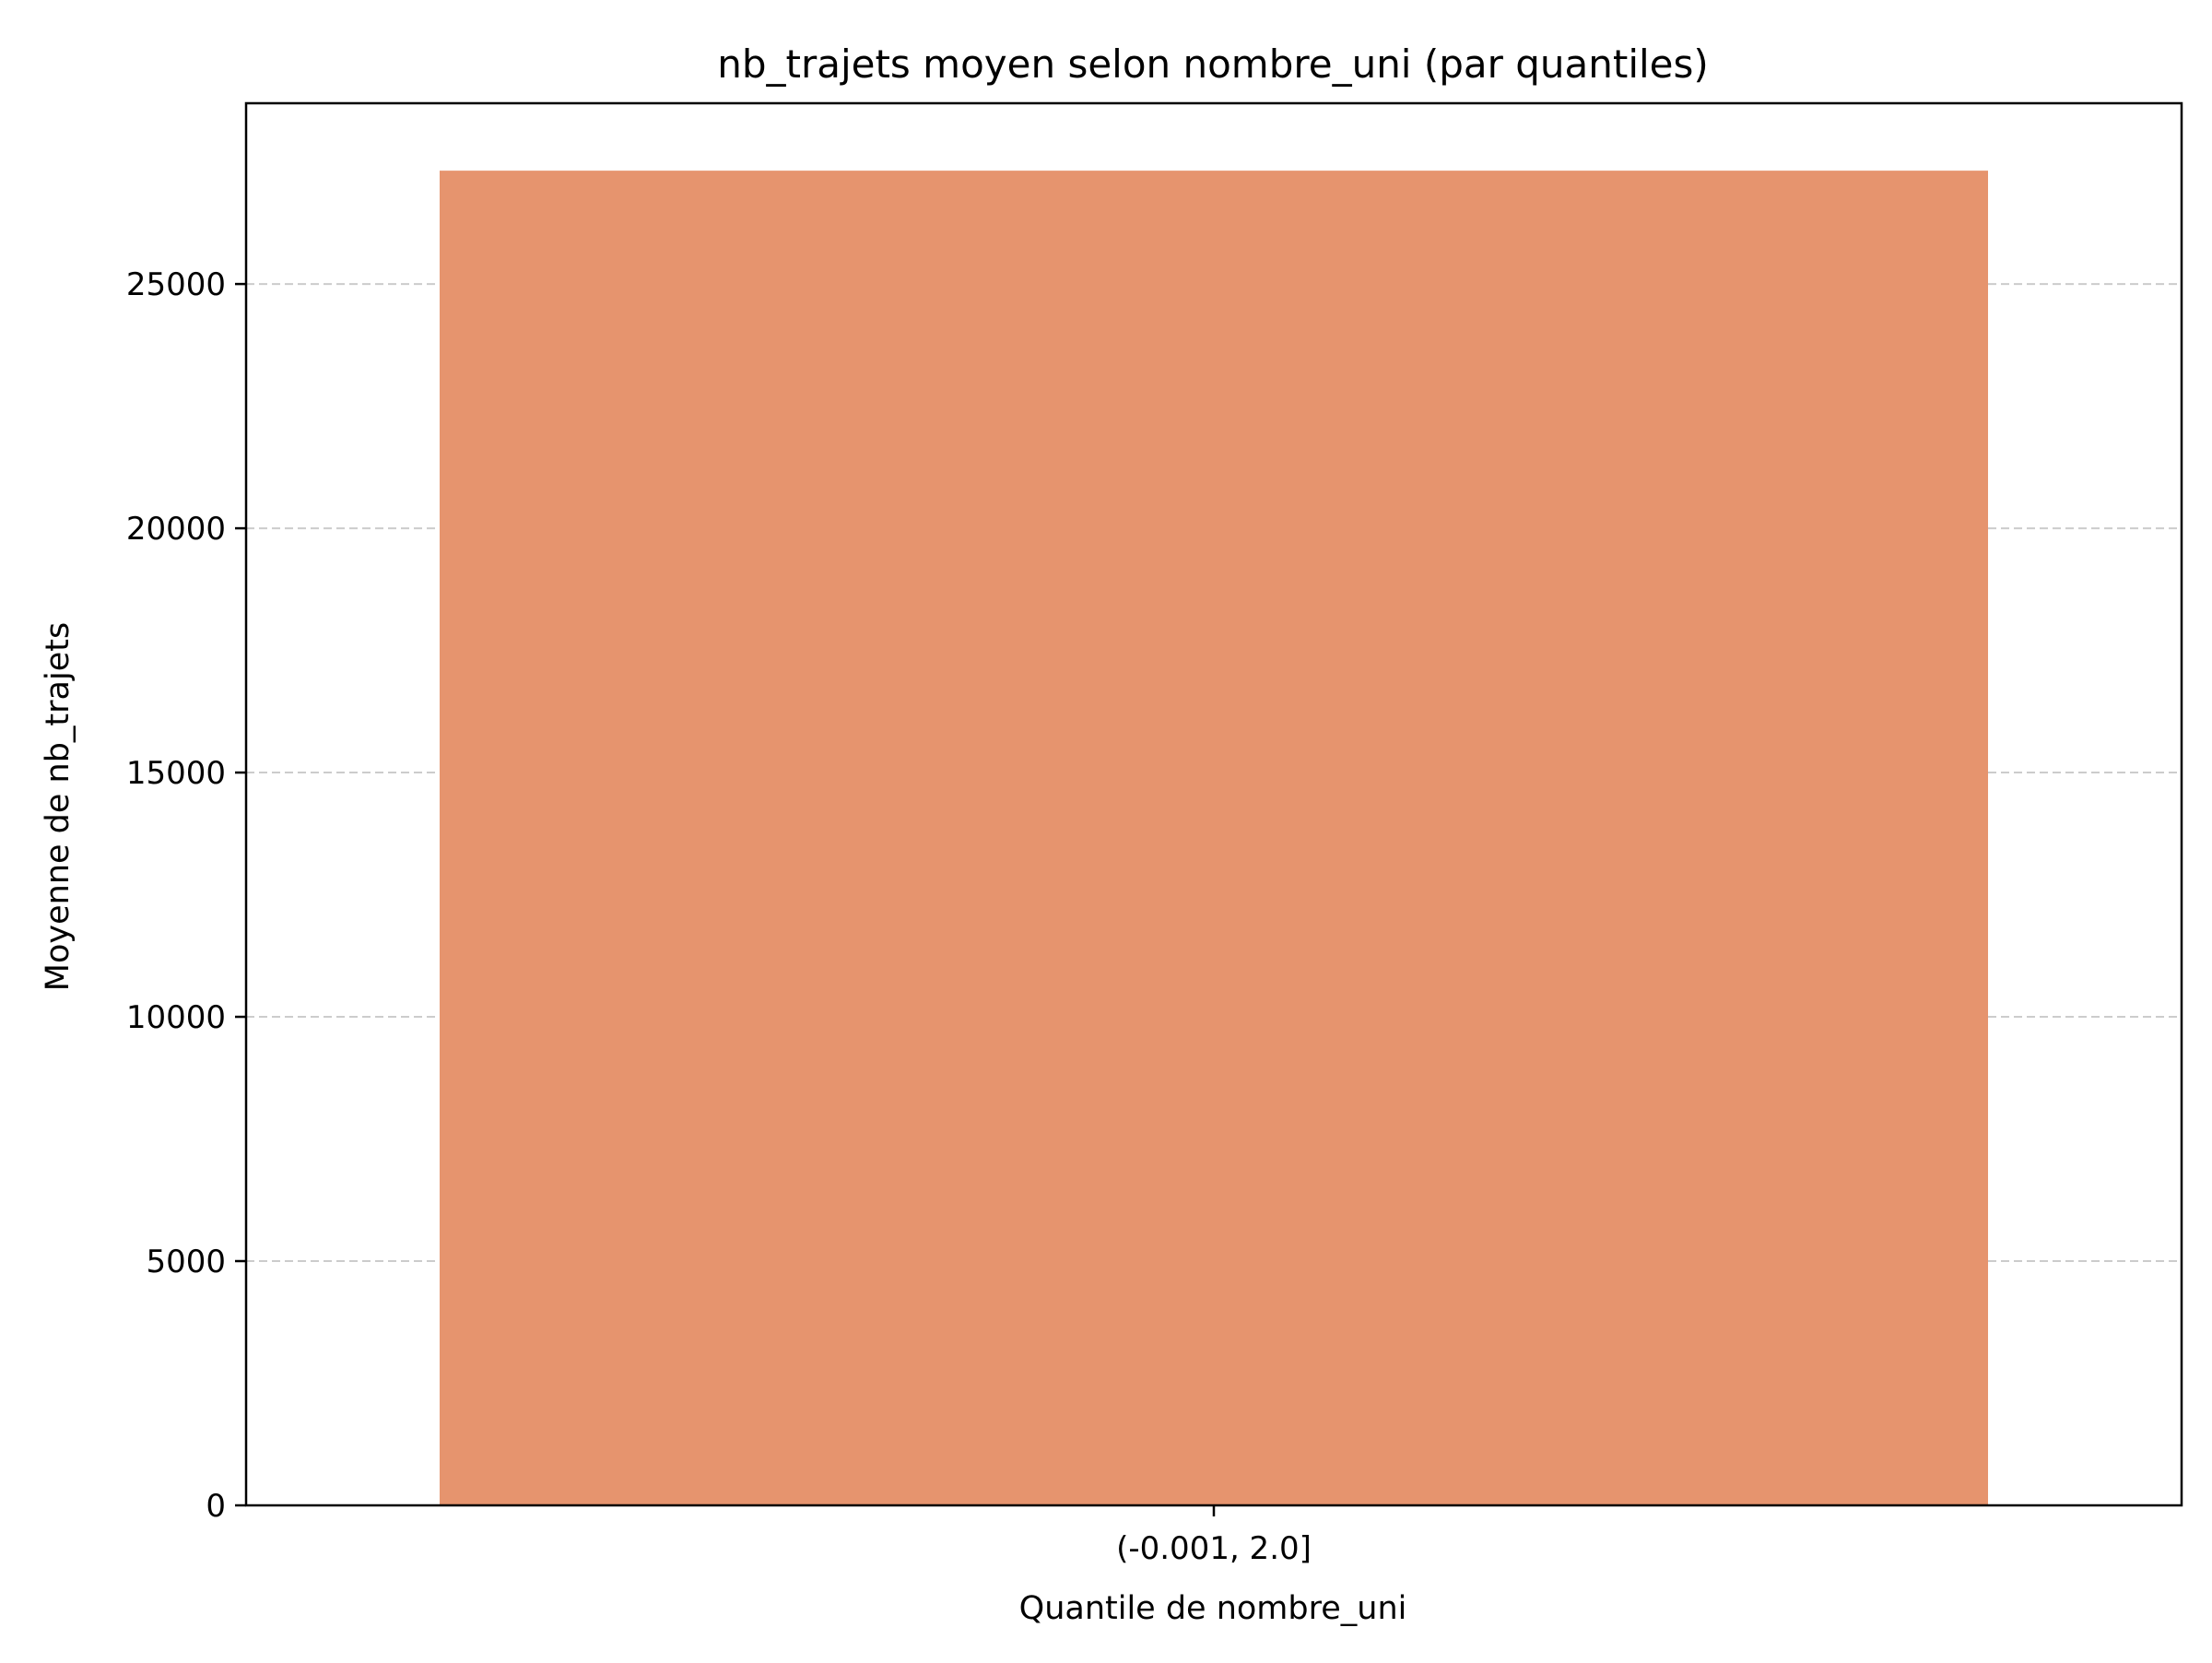 The height and width of the screenshot is (1663, 2212). I want to click on y-axis-ticks: 0 5000 10000 15000 20000 25000, so click(186, 895).